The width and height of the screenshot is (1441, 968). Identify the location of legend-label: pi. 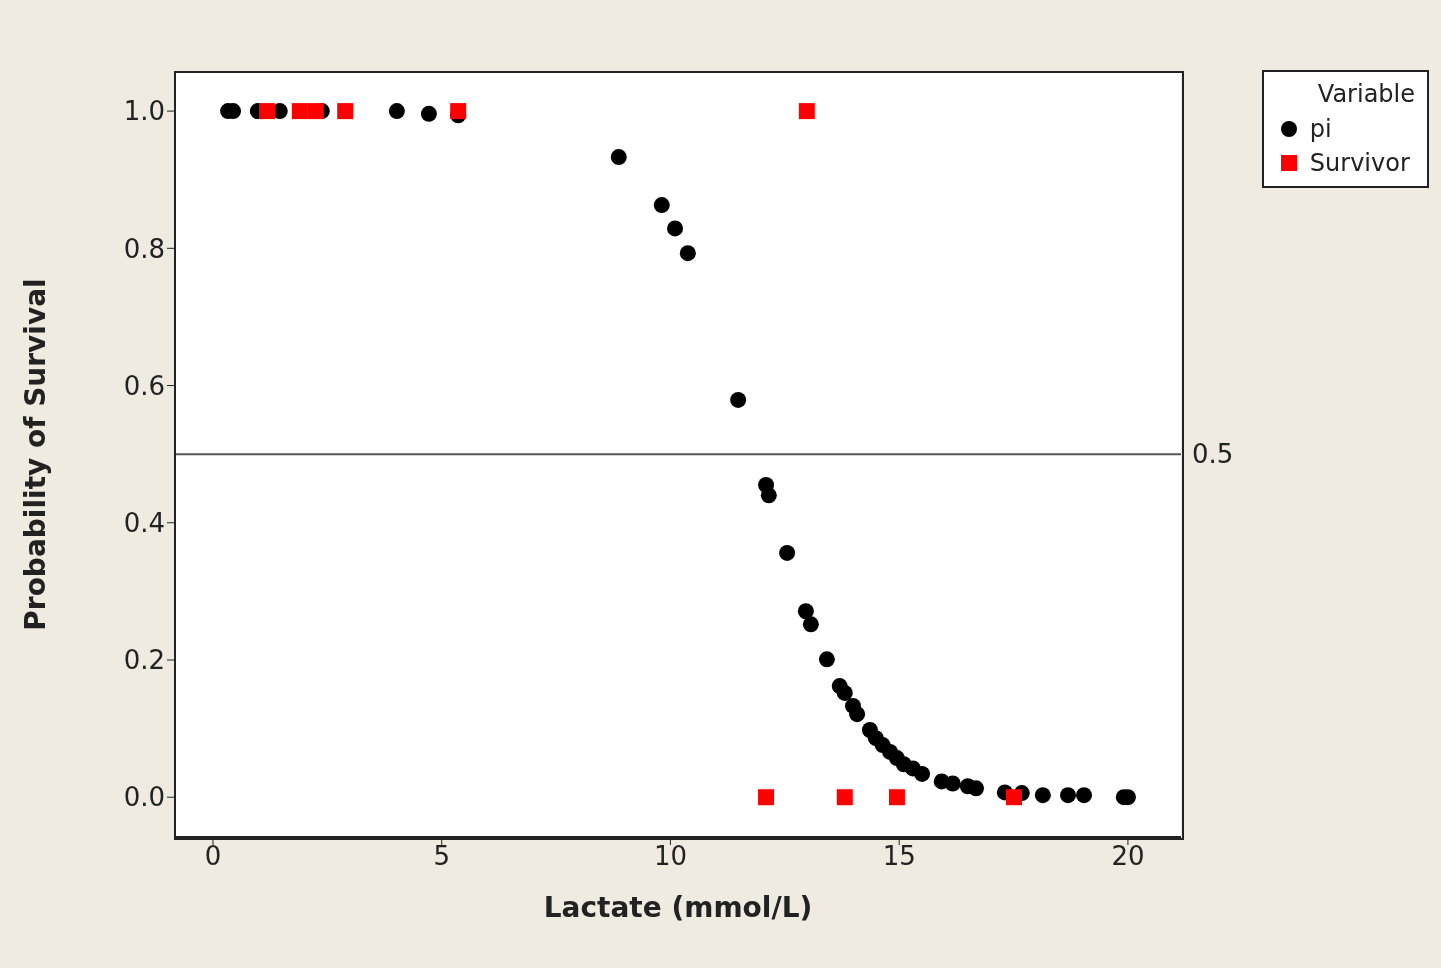
(1320, 129).